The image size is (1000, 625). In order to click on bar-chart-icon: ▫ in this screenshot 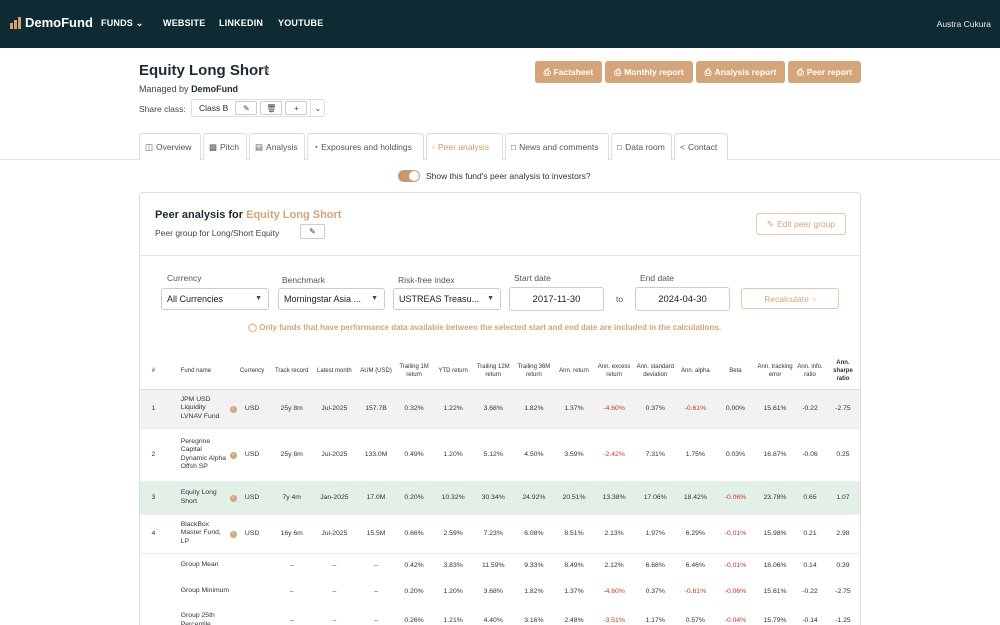, I will do `click(434, 147)`.